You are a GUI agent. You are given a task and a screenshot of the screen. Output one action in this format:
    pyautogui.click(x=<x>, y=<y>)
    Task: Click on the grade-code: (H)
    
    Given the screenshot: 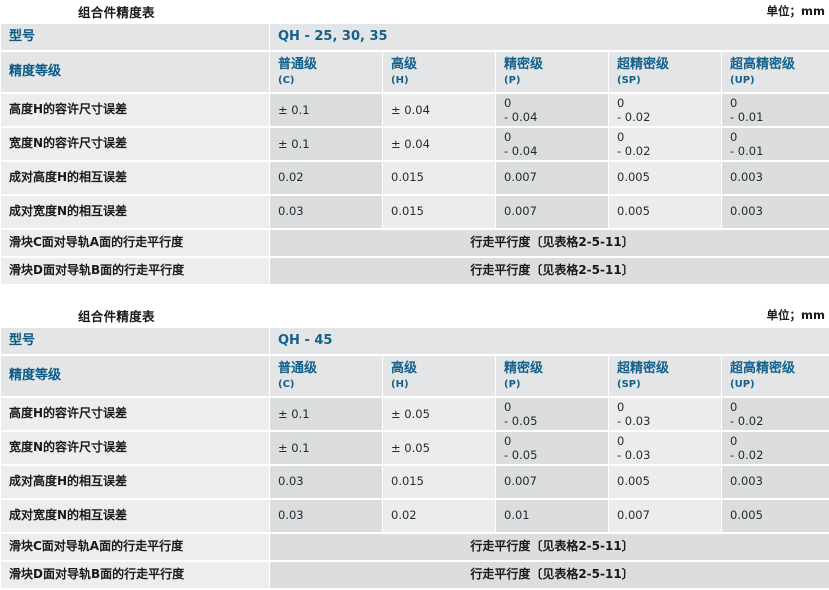 What is the action you would take?
    pyautogui.click(x=400, y=80)
    